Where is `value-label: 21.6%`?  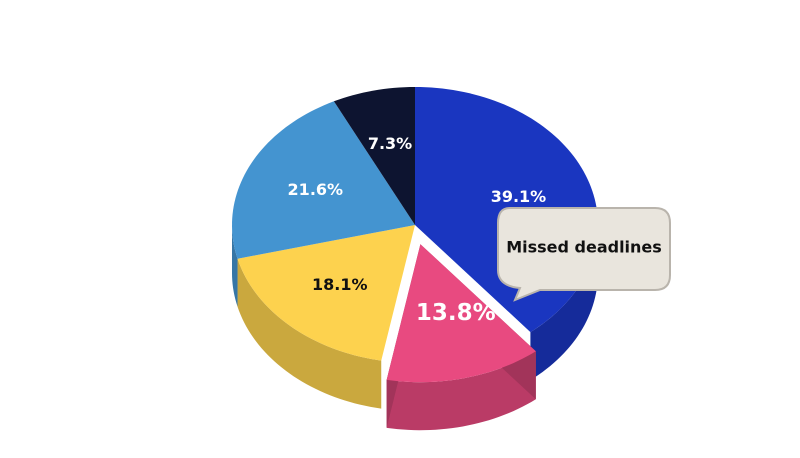
value-label: 21.6% is located at coordinates (316, 189).